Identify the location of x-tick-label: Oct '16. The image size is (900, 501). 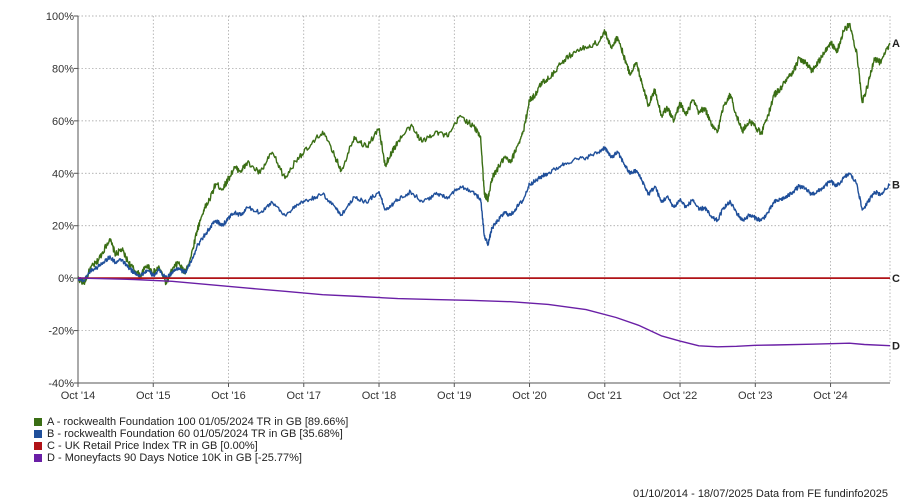
(228, 396).